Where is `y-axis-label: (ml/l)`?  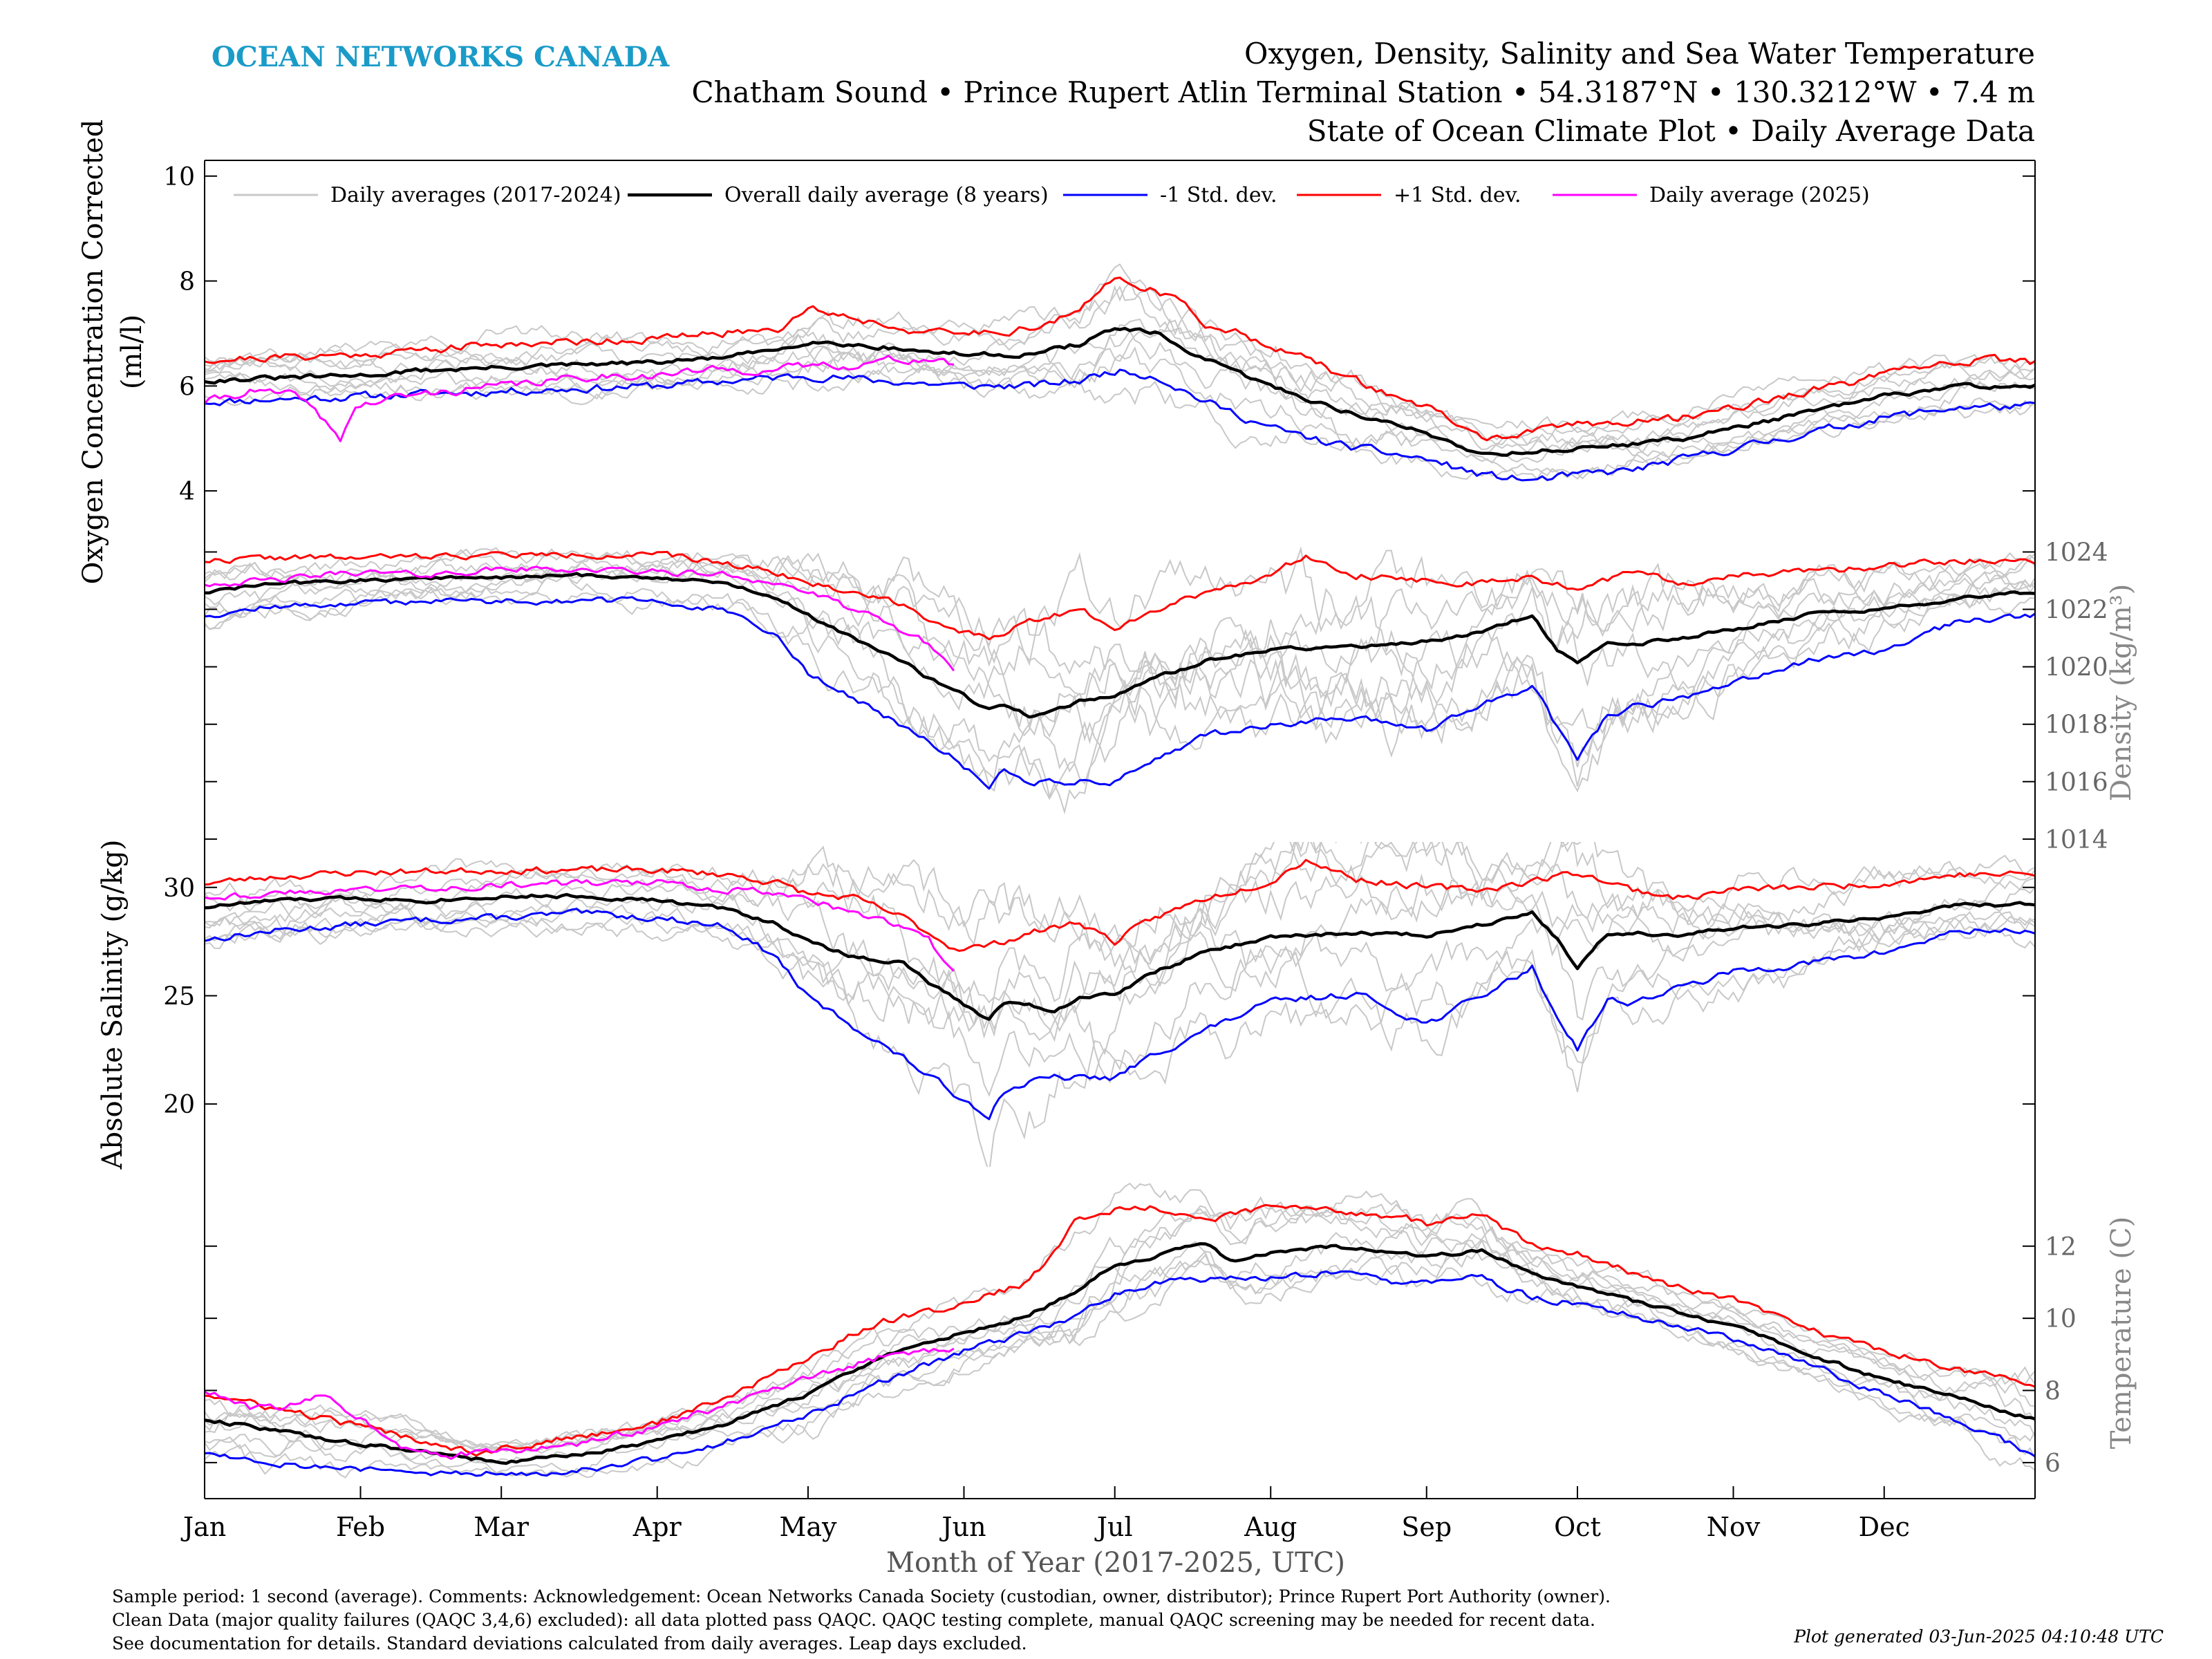 y-axis-label: (ml/l) is located at coordinates (132, 352).